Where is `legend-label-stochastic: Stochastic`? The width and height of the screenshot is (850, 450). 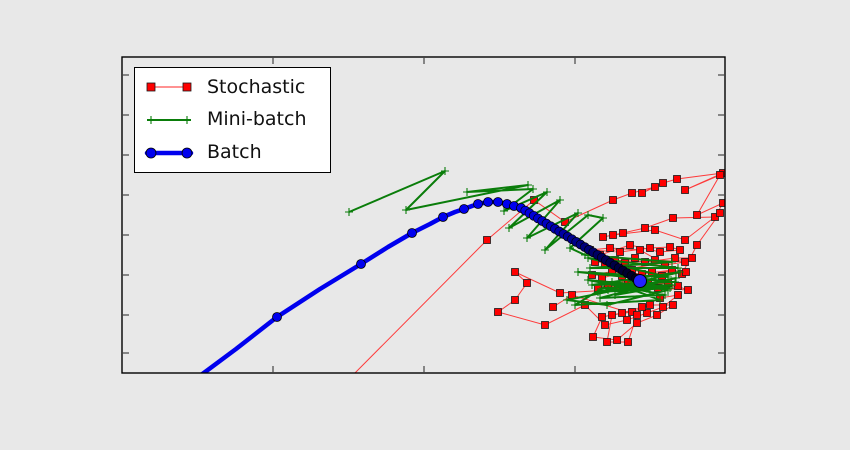
legend-label-stochastic: Stochastic is located at coordinates (256, 86).